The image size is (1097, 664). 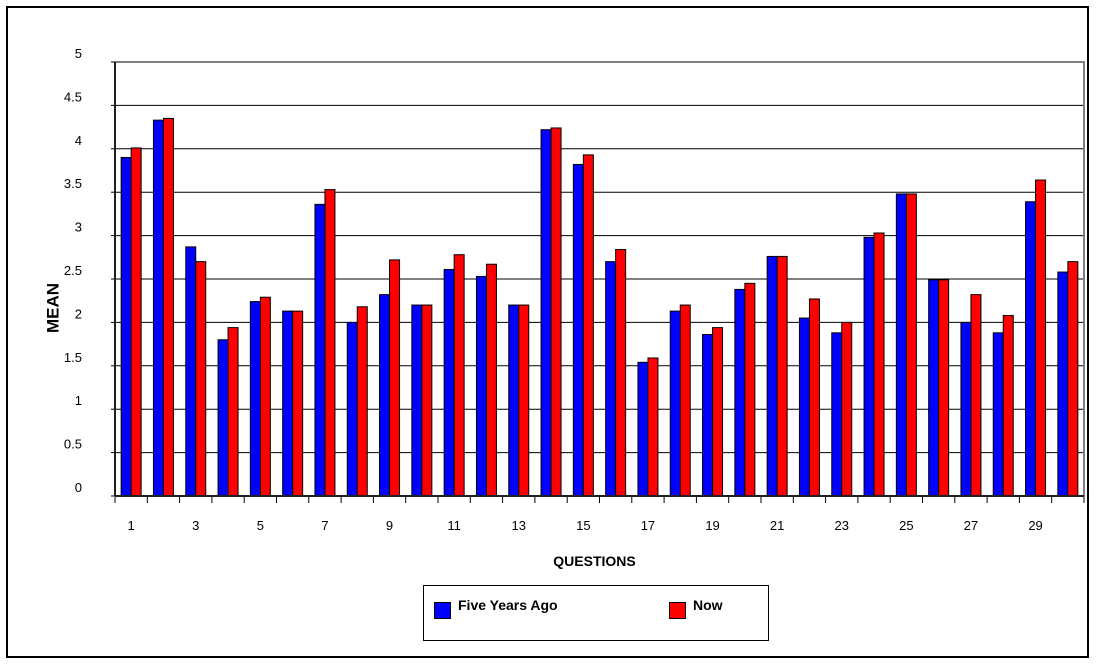 What do you see at coordinates (131, 525) in the screenshot?
I see `x-tick-label: 1` at bounding box center [131, 525].